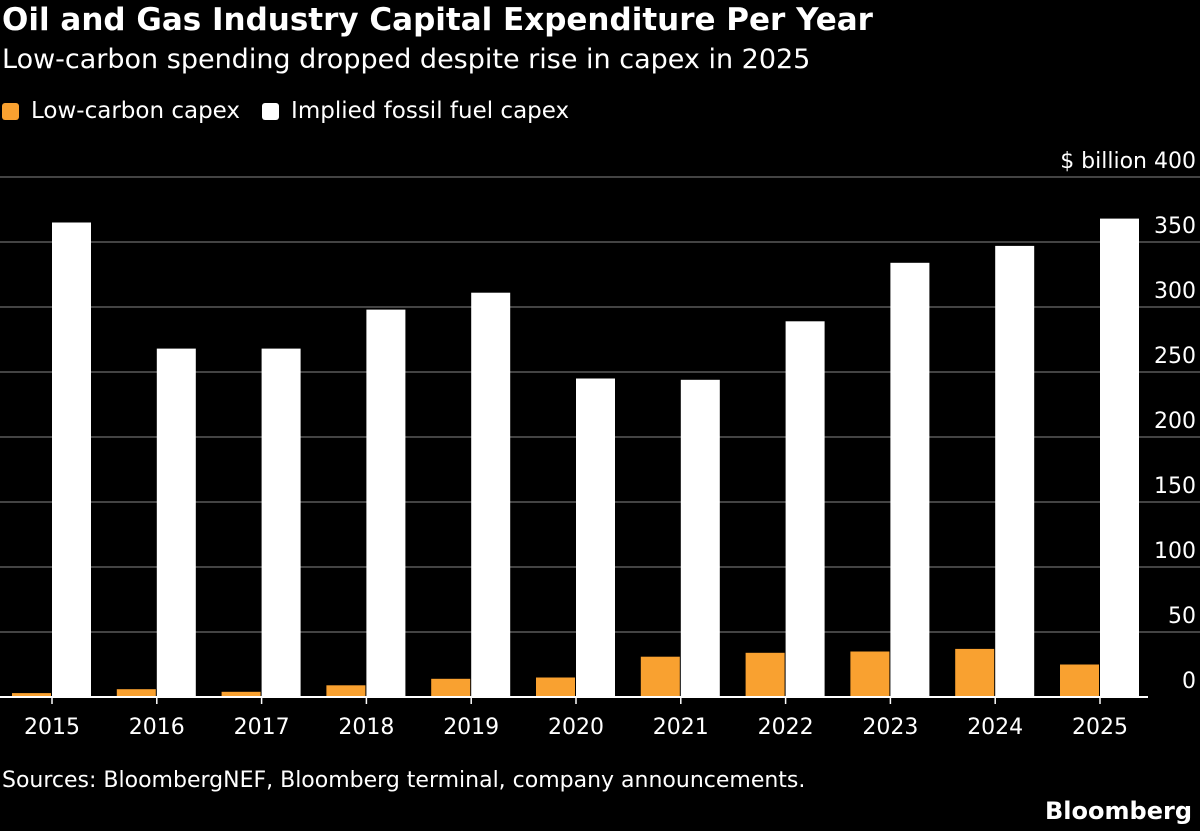  What do you see at coordinates (52, 727) in the screenshot?
I see `x-tick-label: 2015` at bounding box center [52, 727].